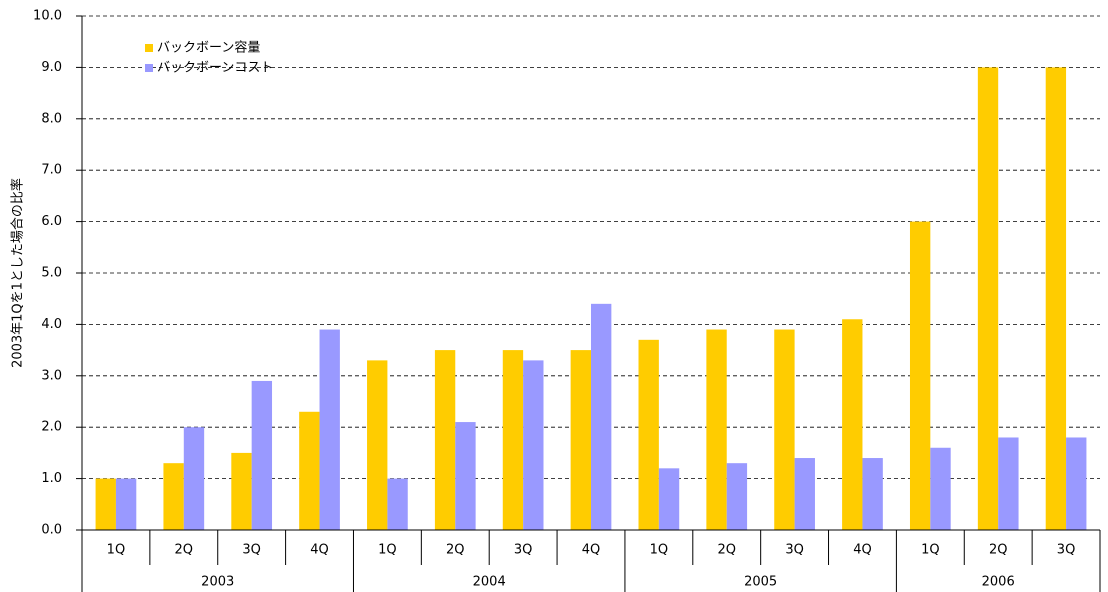 The image size is (1108, 592). I want to click on y-tick-label: 7.0, so click(51, 170).